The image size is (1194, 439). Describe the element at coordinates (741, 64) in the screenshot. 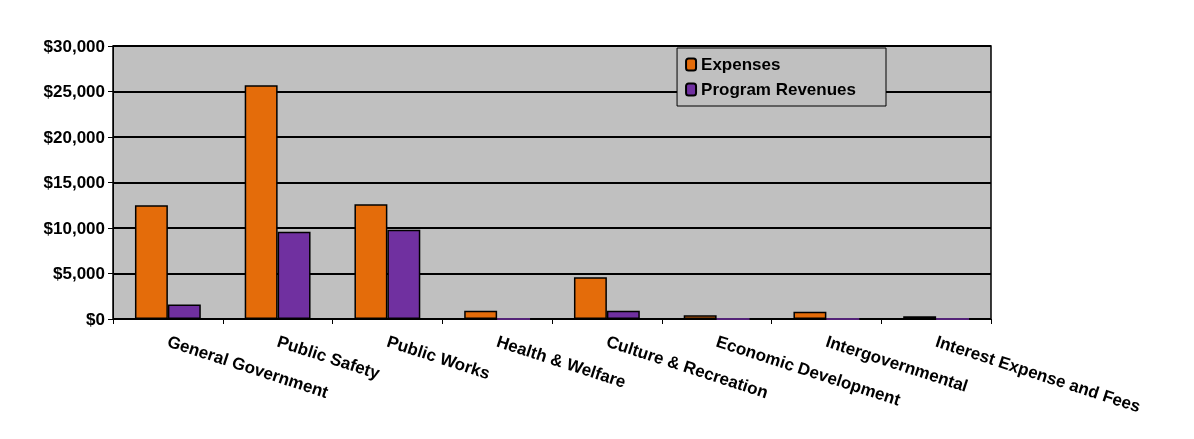

I see `legend-label: Expenses` at that location.